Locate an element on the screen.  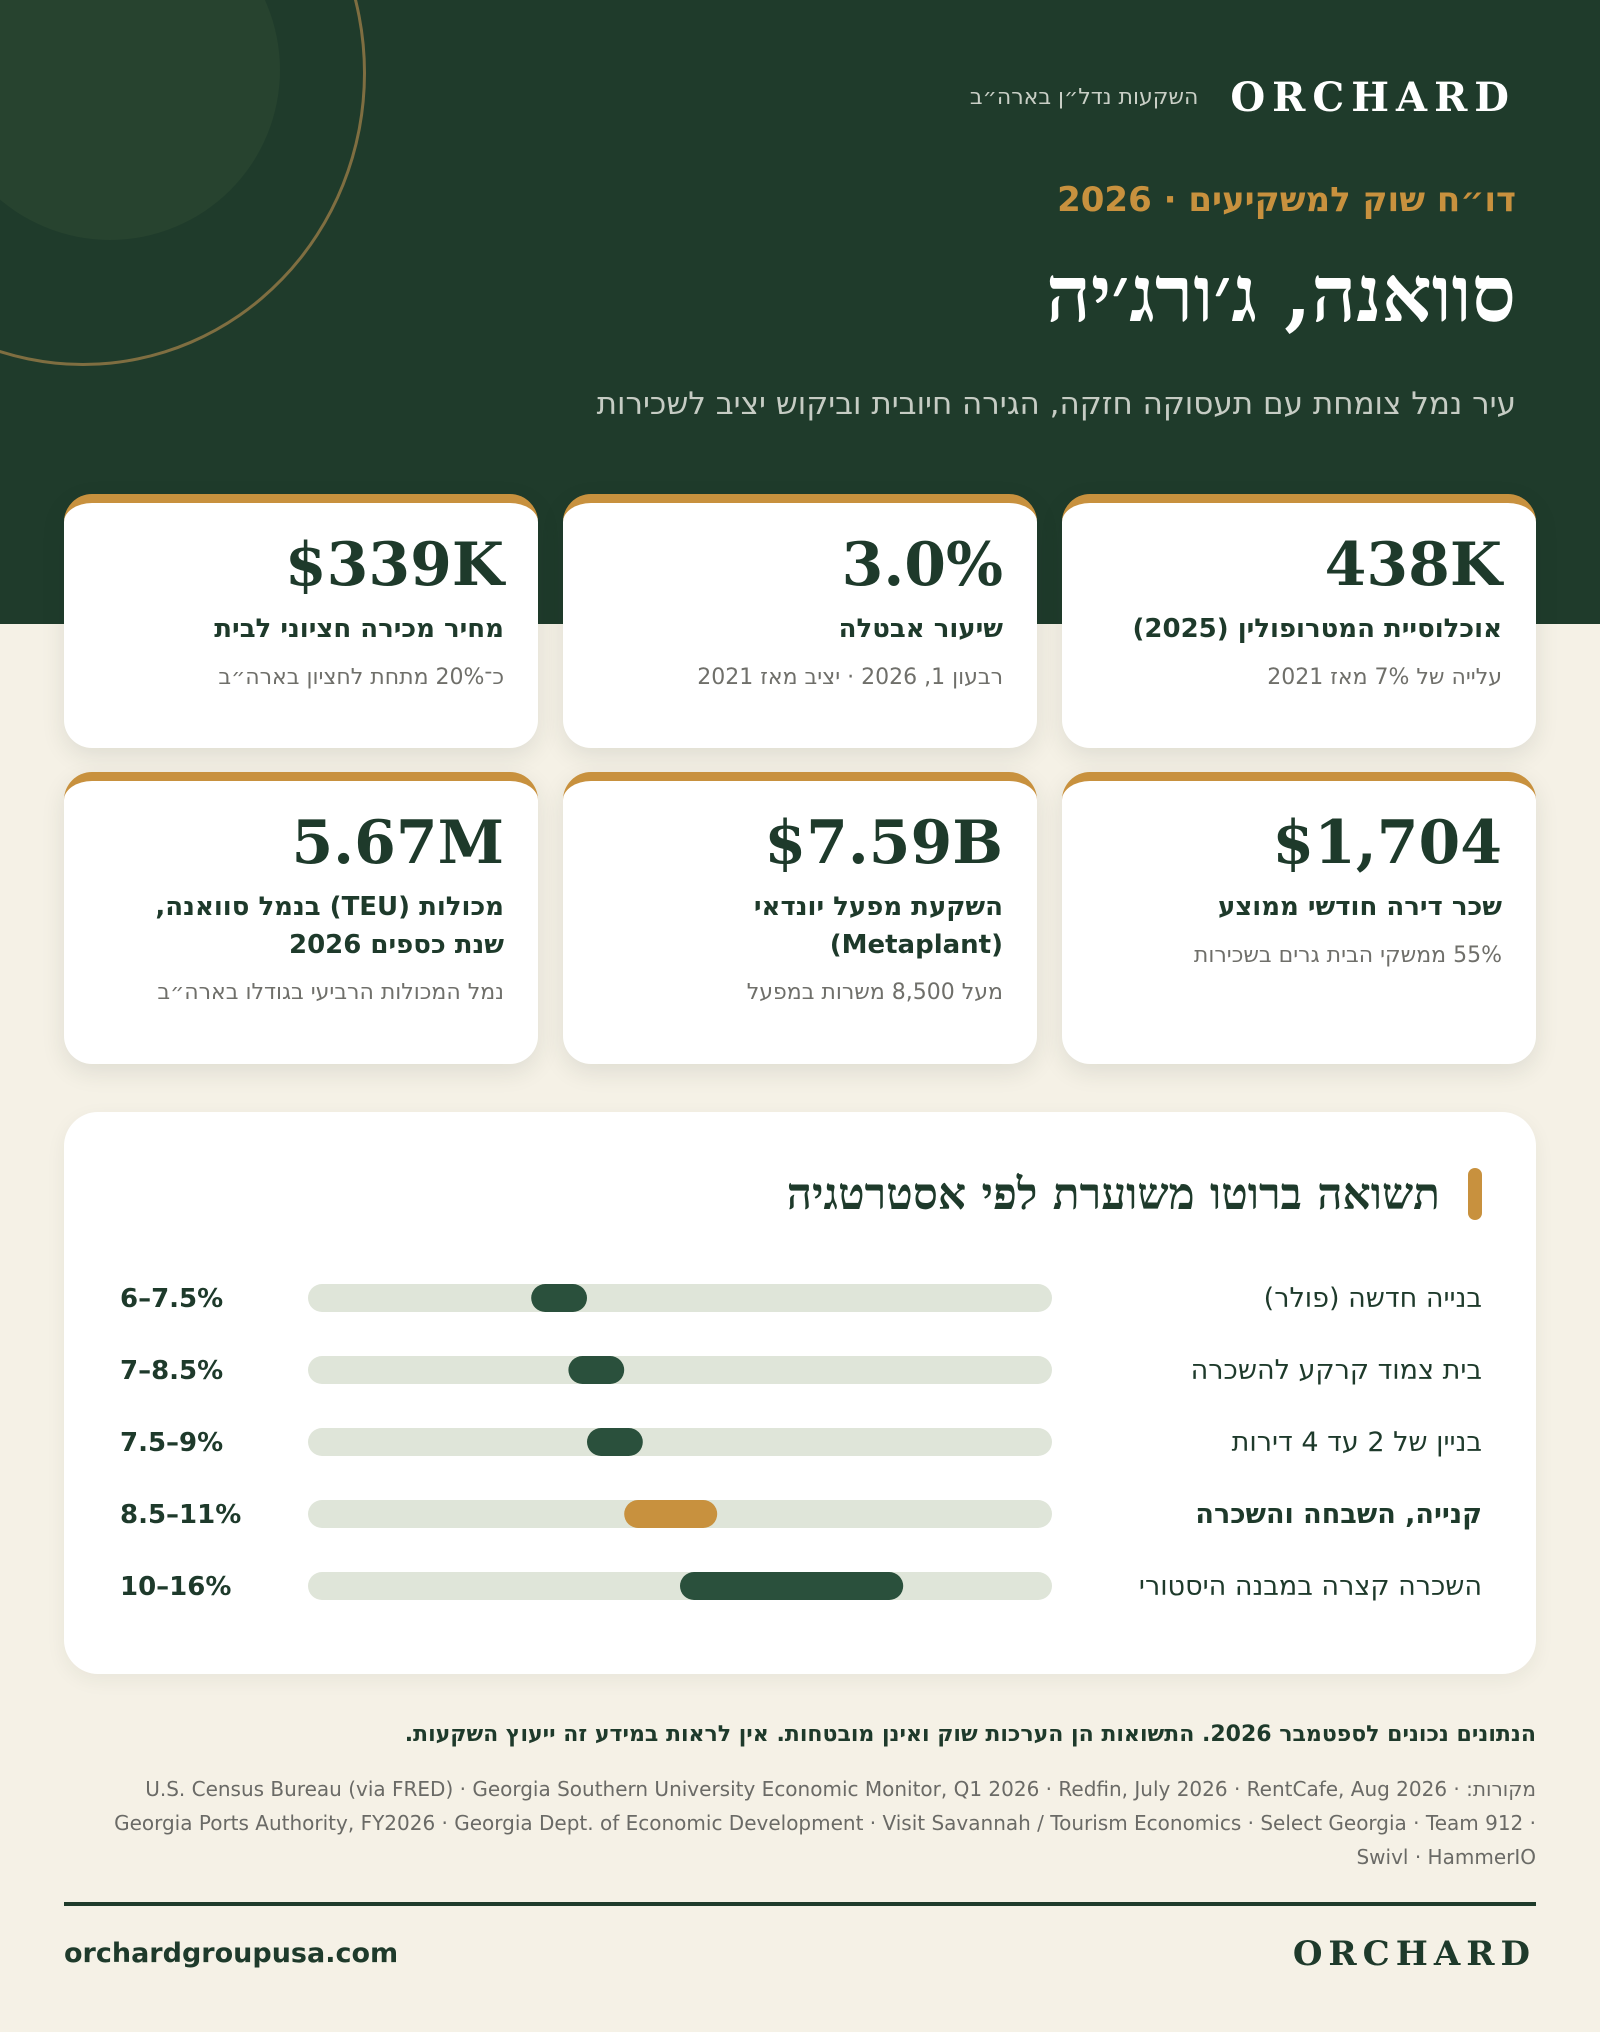
chart-title: תשואה ברוטו משוערת לפי אסטרטגיה is located at coordinates (1113, 1194).